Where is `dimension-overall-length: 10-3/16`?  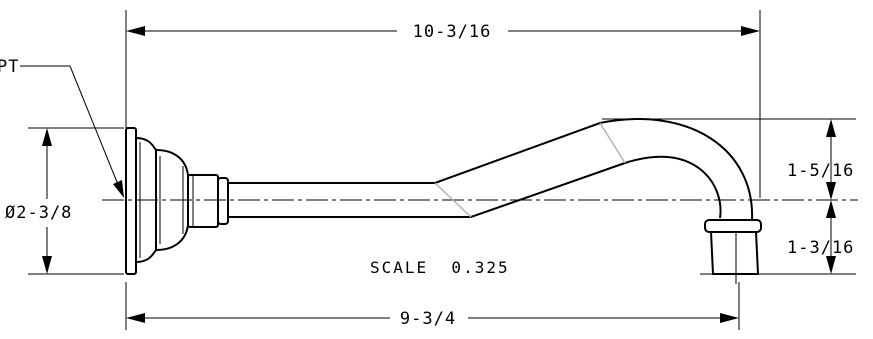
dimension-overall-length: 10-3/16 is located at coordinates (443, 32).